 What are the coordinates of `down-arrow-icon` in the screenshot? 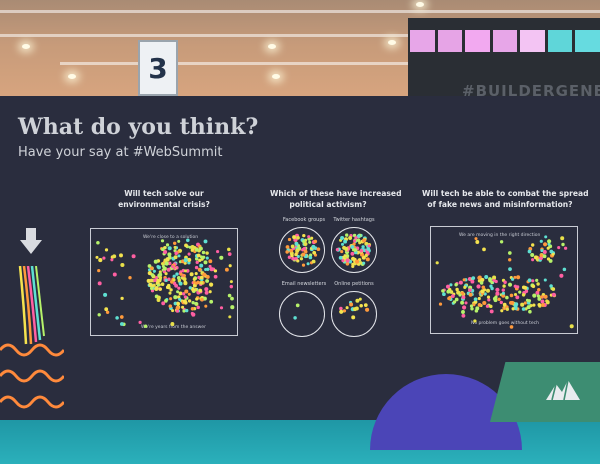 It's located at (31, 241).